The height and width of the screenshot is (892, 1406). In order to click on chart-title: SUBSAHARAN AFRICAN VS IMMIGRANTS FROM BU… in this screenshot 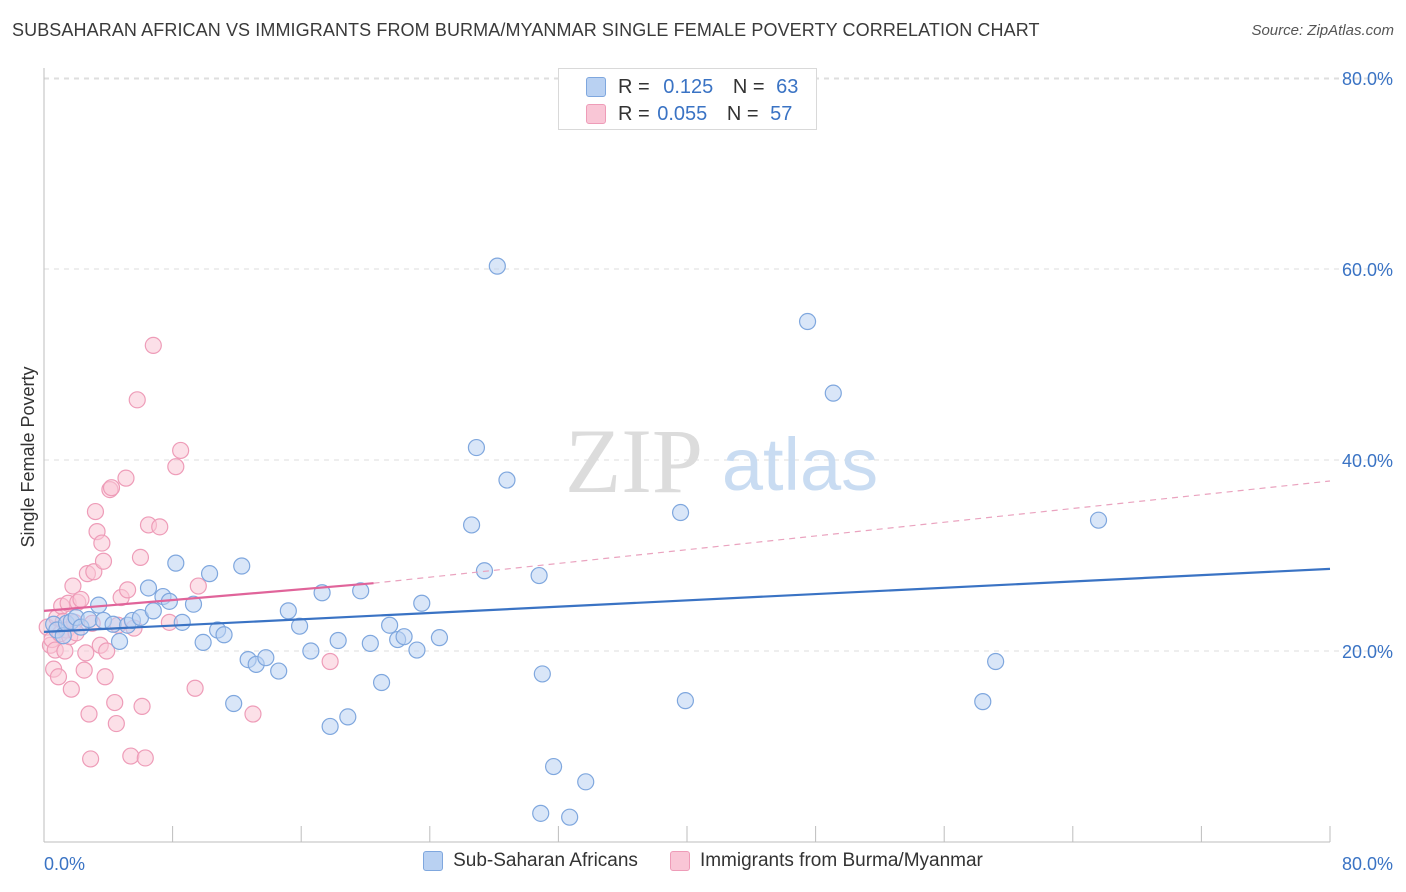, I will do `click(526, 30)`.